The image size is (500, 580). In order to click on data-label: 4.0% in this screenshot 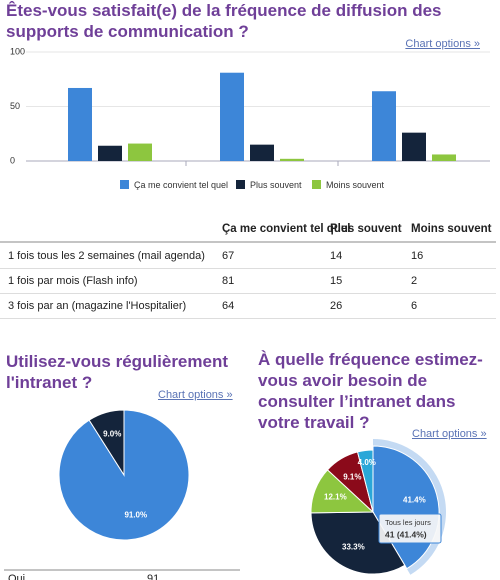, I will do `click(367, 462)`.